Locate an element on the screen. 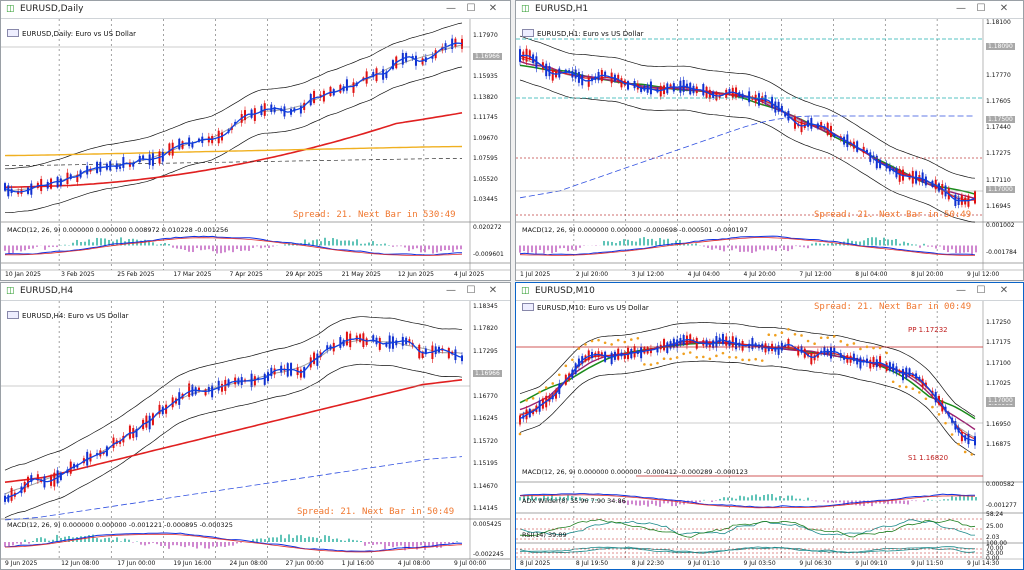  adx-axis-label: 25.00 is located at coordinates (995, 526).